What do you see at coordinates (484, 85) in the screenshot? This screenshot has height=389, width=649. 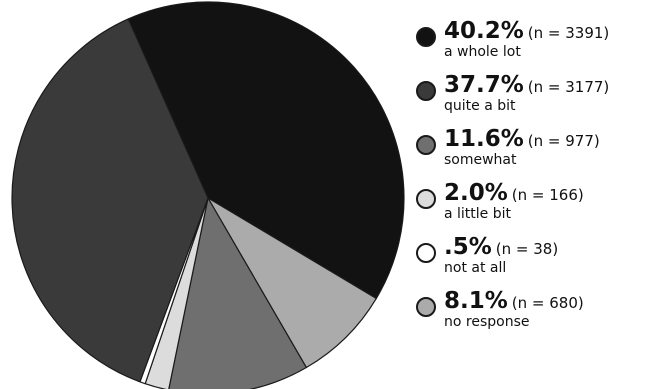 I see `legend-percent: 37.7%` at bounding box center [484, 85].